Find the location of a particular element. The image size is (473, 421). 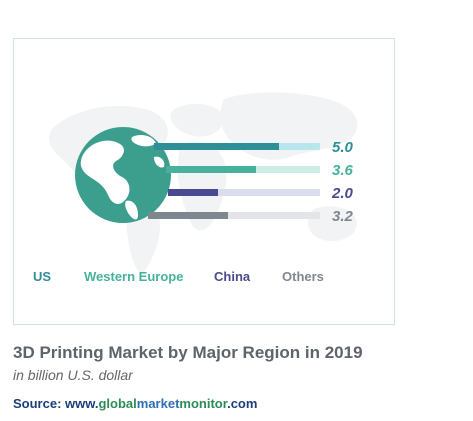

bar-others is located at coordinates (188, 215).